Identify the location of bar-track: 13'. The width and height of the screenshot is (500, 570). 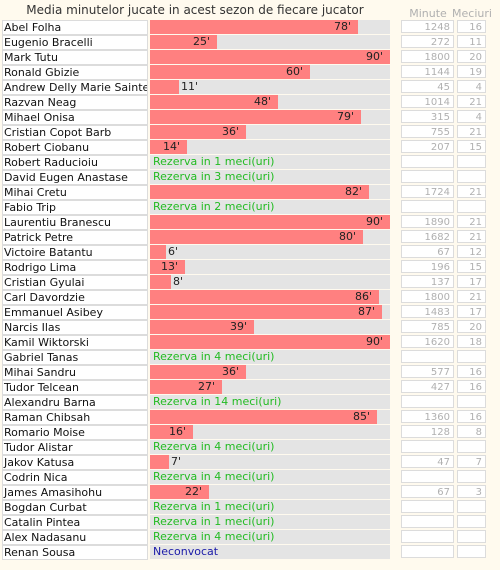
(270, 267).